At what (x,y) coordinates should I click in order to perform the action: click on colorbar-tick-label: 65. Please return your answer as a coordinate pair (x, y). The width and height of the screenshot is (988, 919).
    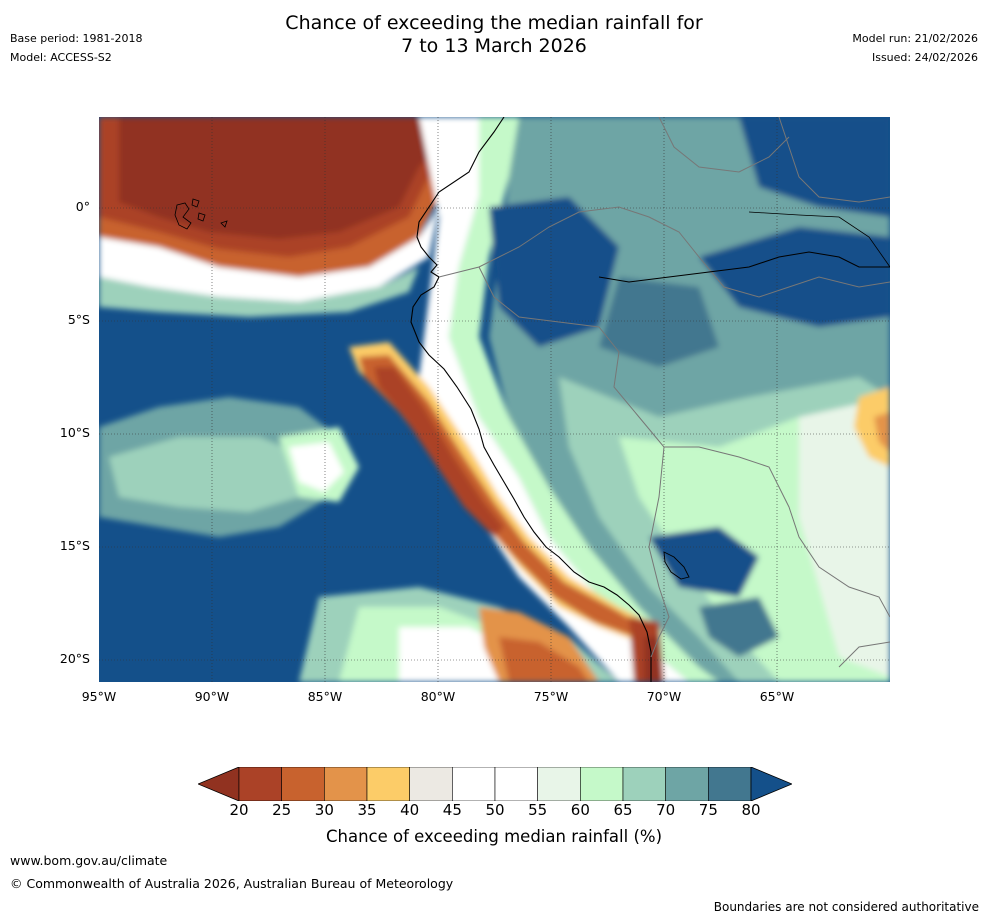
    Looking at the image, I should click on (623, 810).